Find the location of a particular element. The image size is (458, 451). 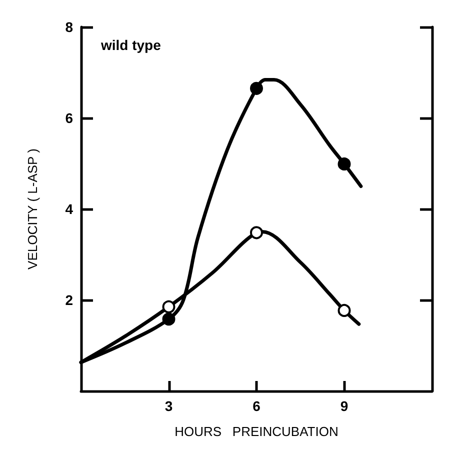

y-axis-title: VELOCITY ( L-ASP ) is located at coordinates (32, 209).